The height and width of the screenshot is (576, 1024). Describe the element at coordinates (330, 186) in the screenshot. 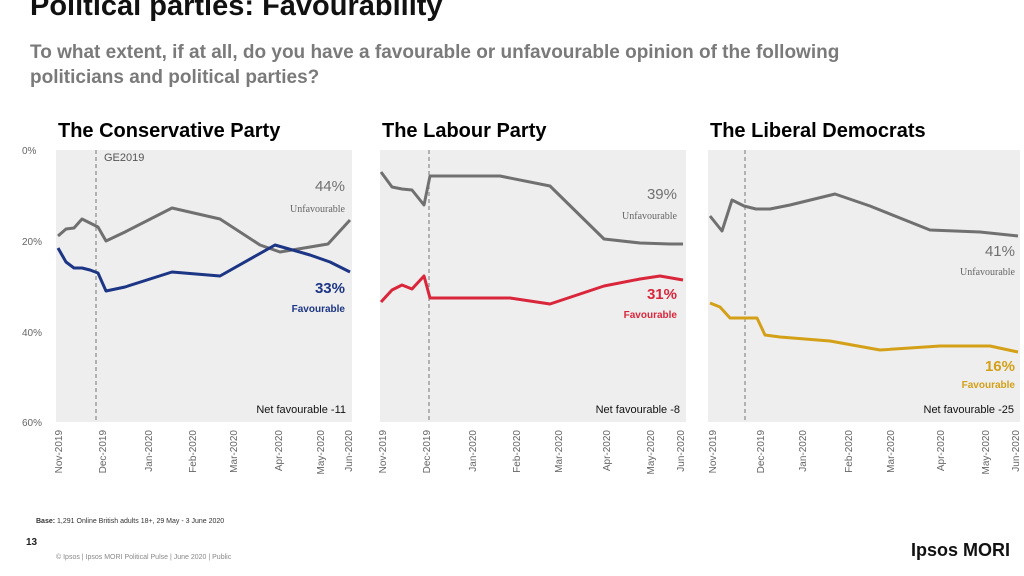

I see `unfavourable-value-label: 44%` at that location.